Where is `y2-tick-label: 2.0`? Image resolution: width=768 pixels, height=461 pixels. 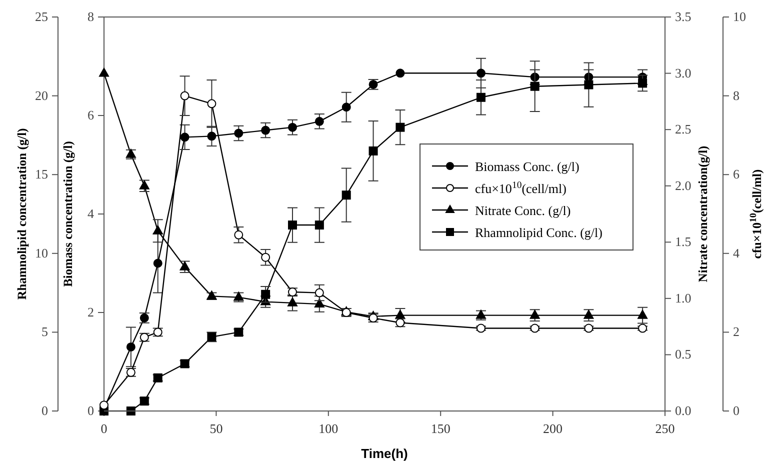 y2-tick-label: 2.0 is located at coordinates (683, 185).